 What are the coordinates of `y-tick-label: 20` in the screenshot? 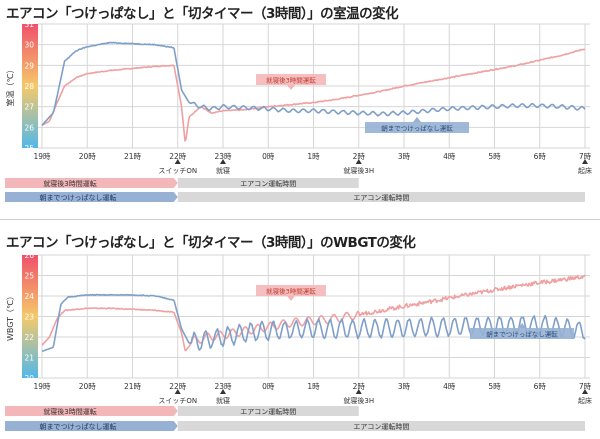 It's located at (29, 378).